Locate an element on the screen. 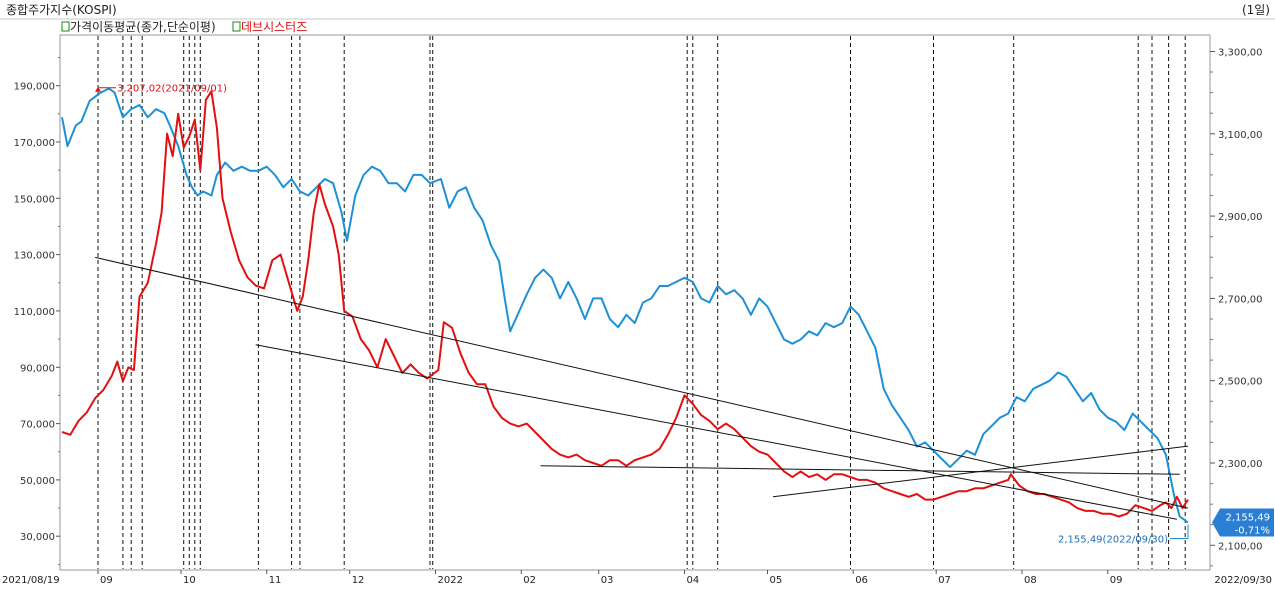  x-tick-label: 04 is located at coordinates (693, 580).